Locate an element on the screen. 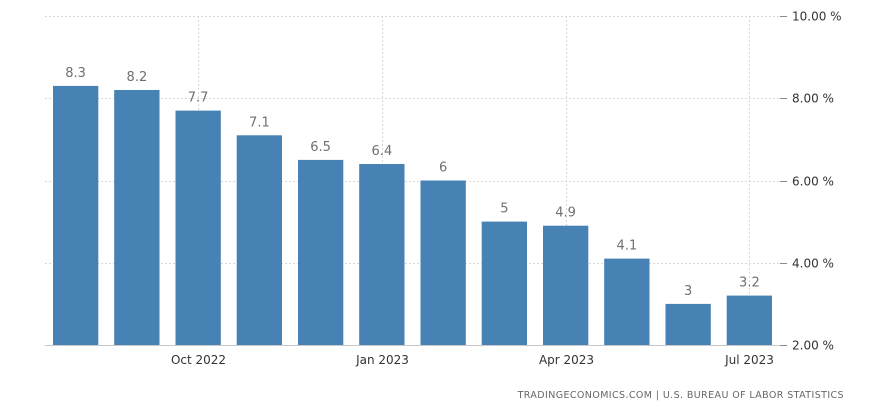 The height and width of the screenshot is (412, 874). data-label: 3.2 is located at coordinates (749, 283).